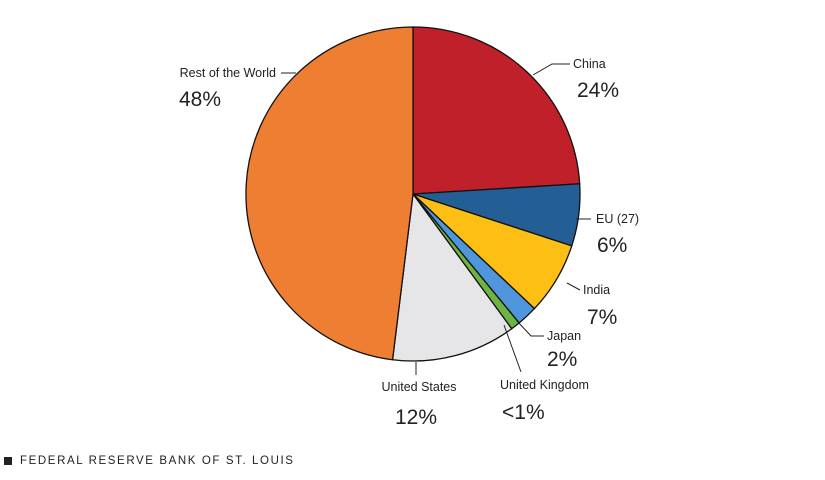  What do you see at coordinates (544, 385) in the screenshot?
I see `slice-label-united-kingdom: United Kingdom` at bounding box center [544, 385].